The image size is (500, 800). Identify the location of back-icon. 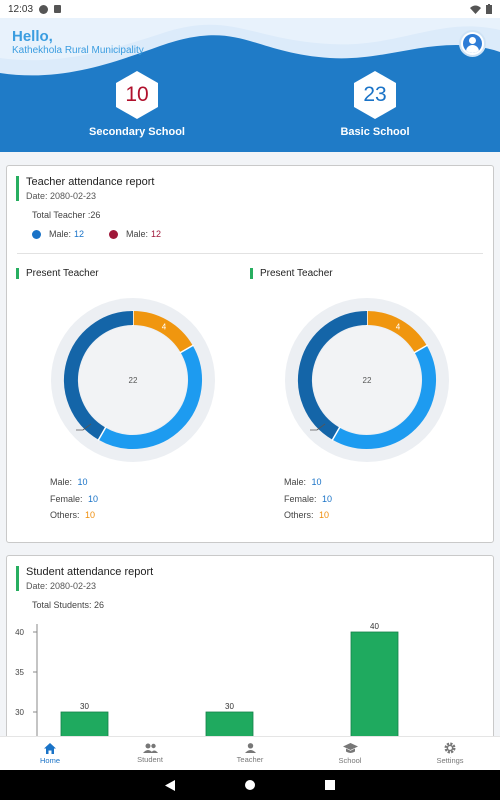
(170, 785).